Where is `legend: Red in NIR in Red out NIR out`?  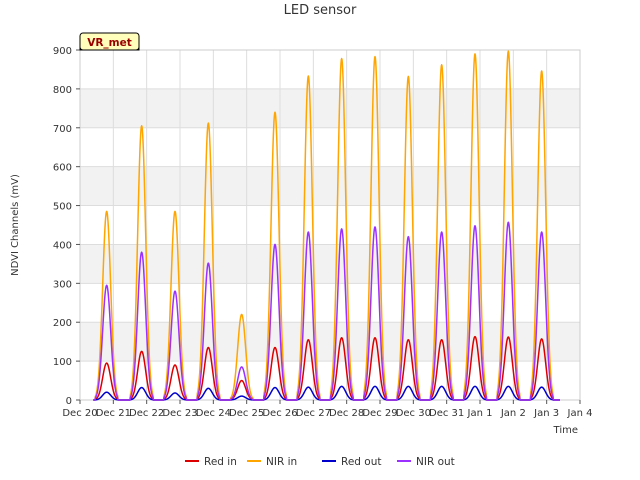 legend: Red in NIR in Red out NIR out is located at coordinates (320, 462).